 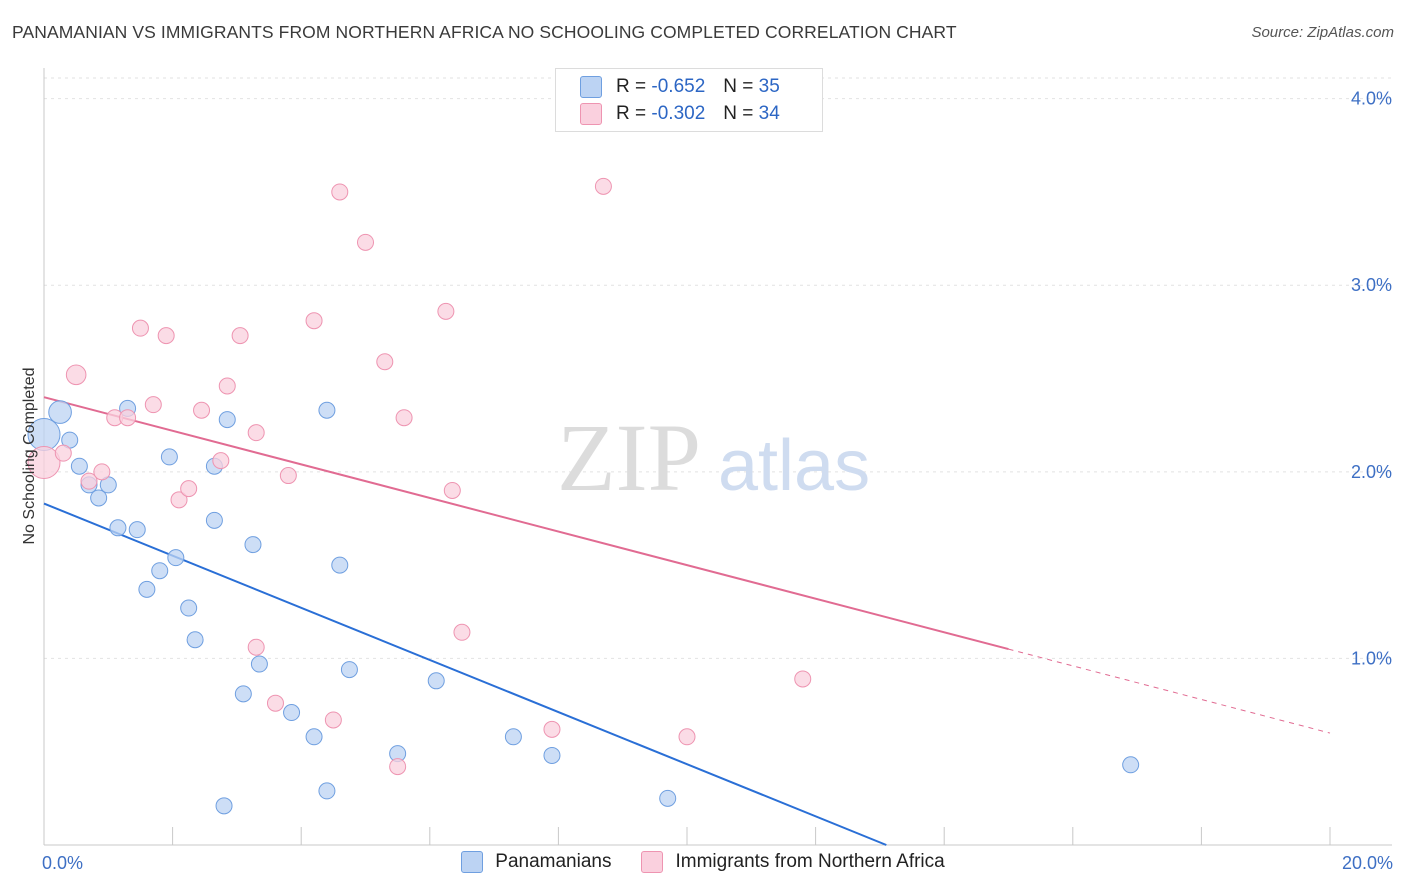 I want to click on y-tick-label: 2.0%, so click(x=1371, y=472).